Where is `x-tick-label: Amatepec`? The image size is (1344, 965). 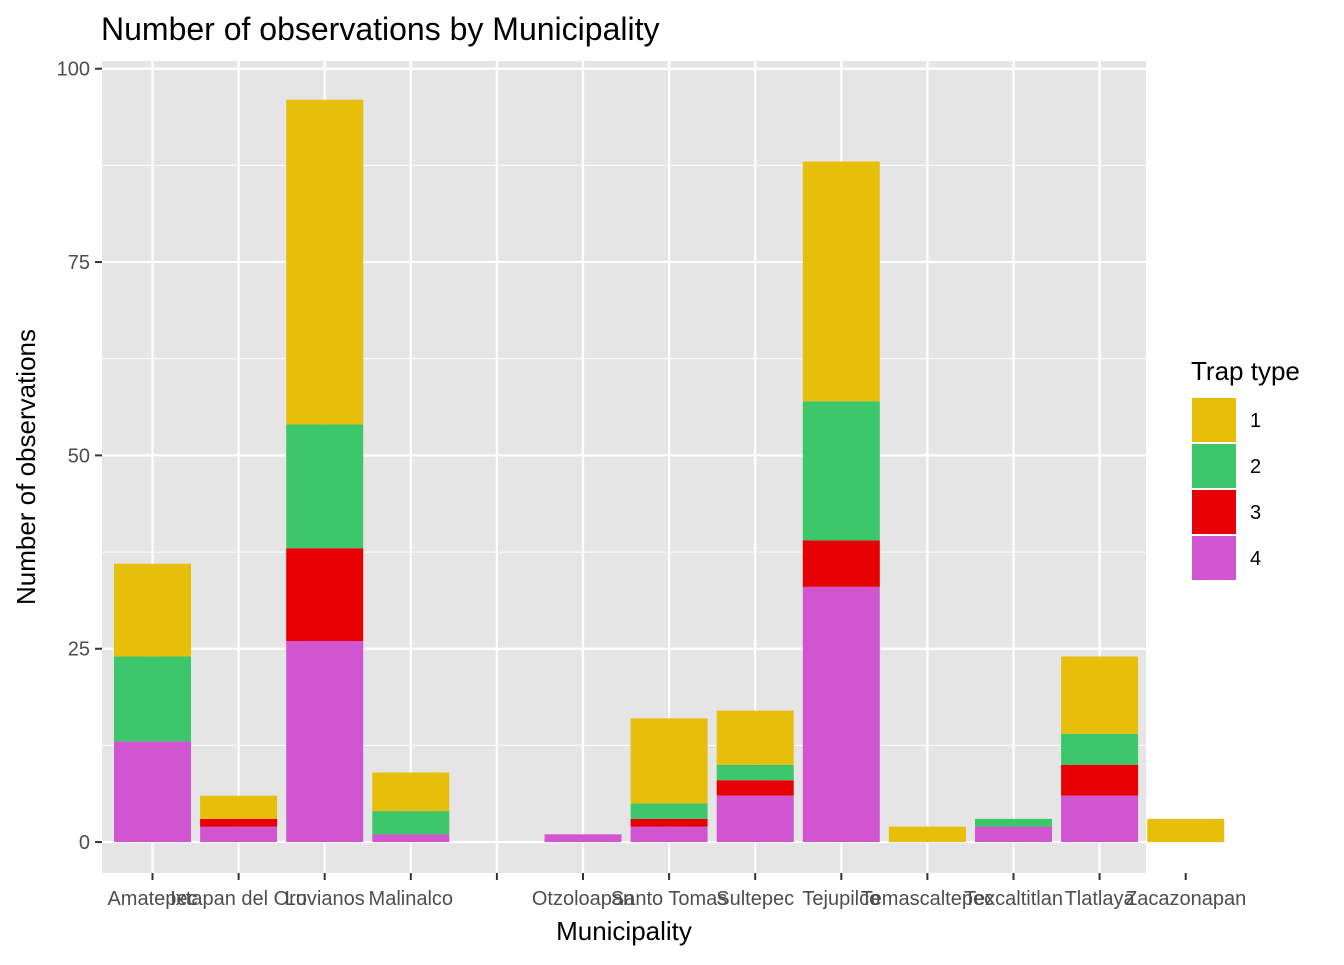
x-tick-label: Amatepec is located at coordinates (152, 899).